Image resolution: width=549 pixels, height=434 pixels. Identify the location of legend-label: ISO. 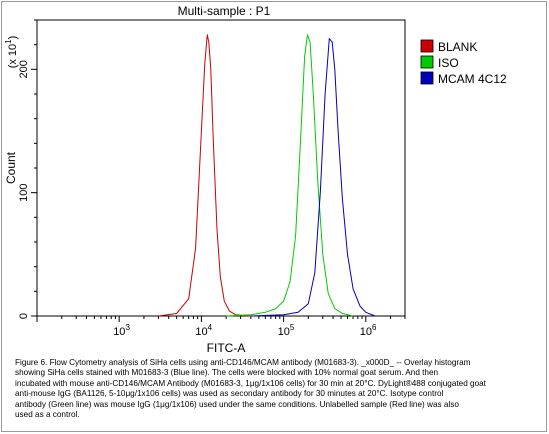
(448, 63).